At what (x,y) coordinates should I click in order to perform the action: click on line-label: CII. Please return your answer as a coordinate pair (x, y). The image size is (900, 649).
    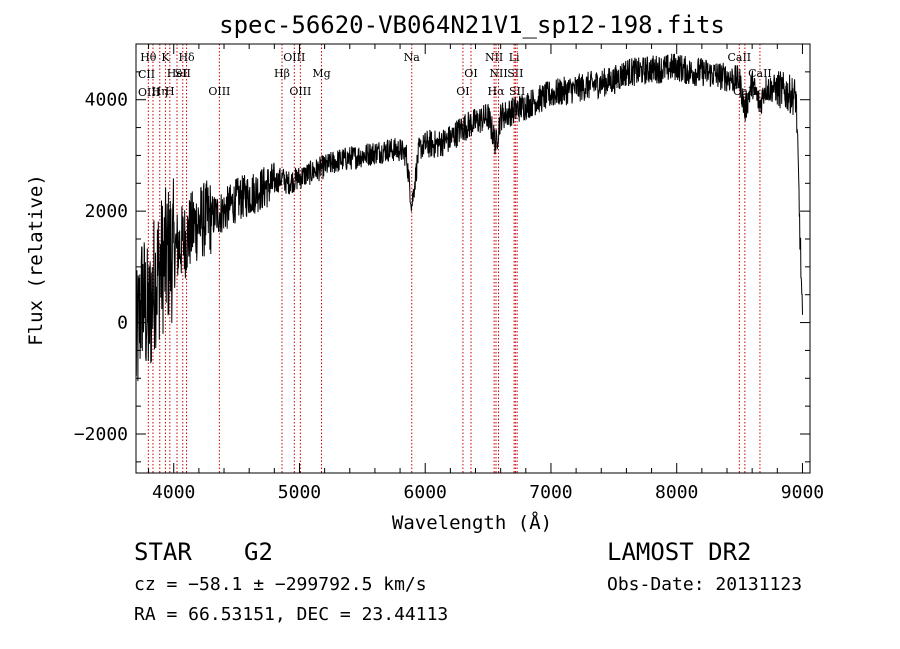
    Looking at the image, I should click on (146, 74).